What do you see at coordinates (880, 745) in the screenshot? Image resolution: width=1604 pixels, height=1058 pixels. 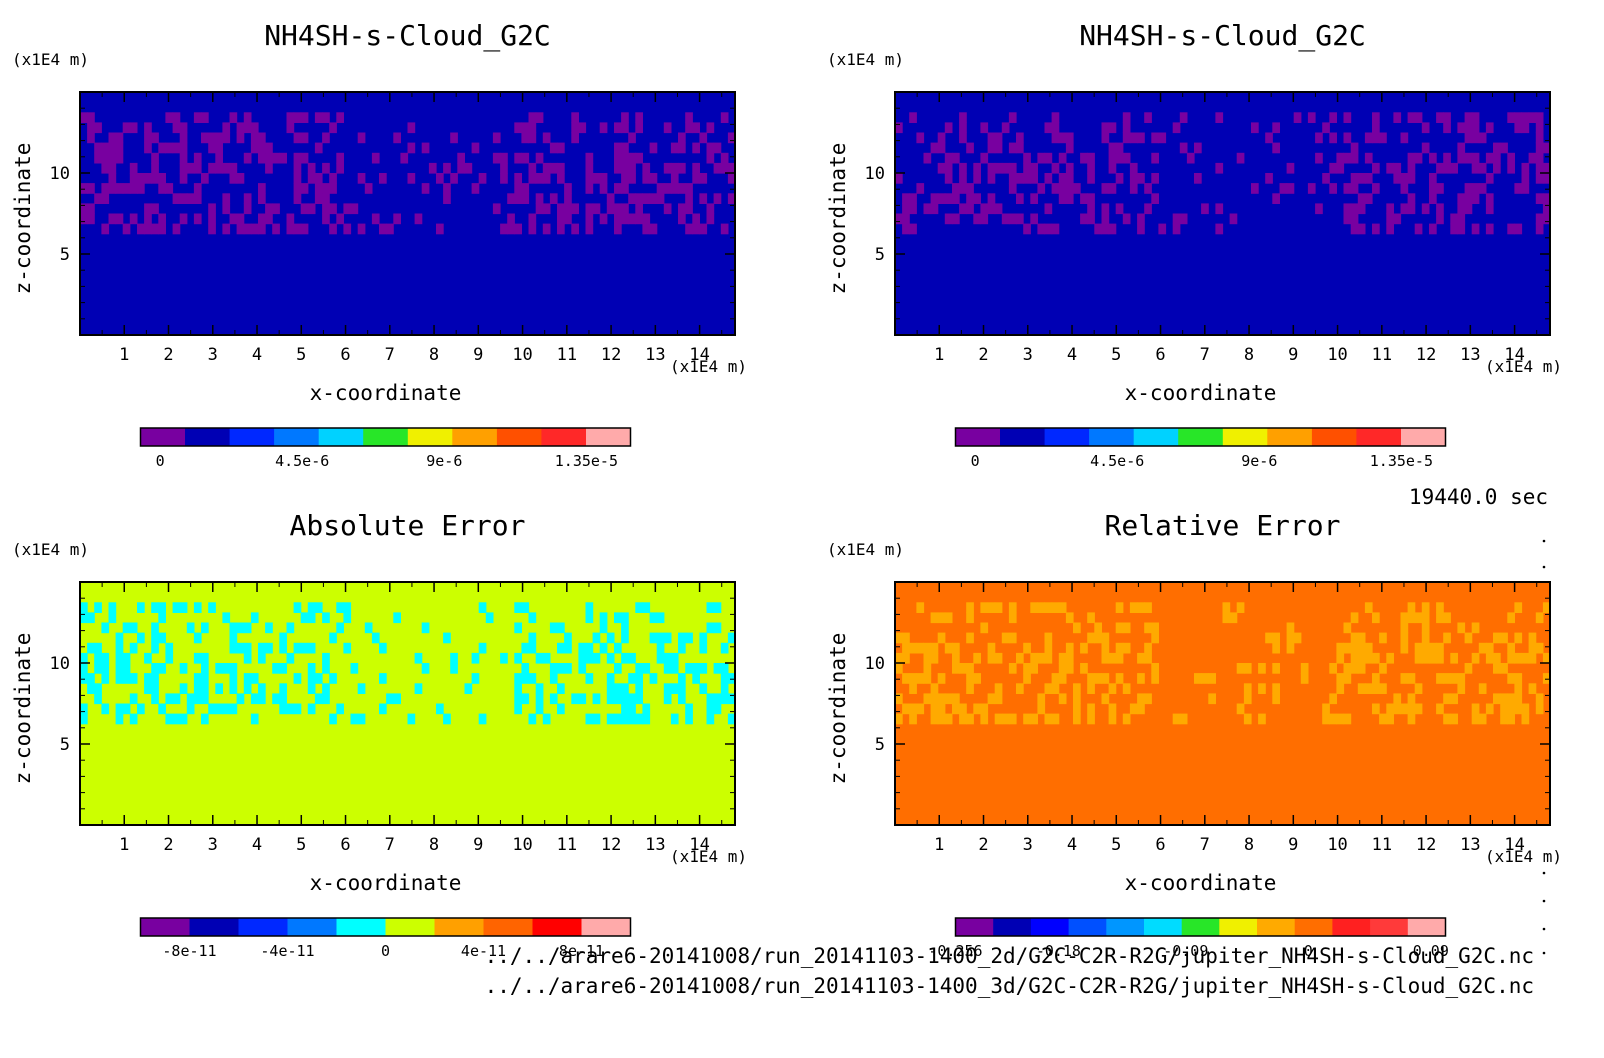 I see `z-tick-label: 5` at bounding box center [880, 745].